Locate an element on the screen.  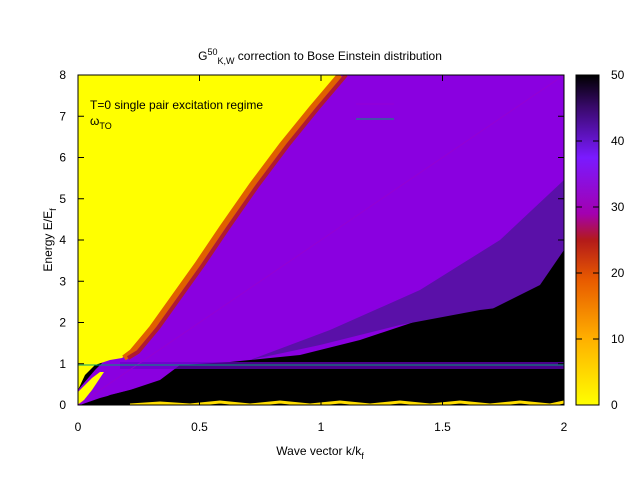
x-tick-label: 0.5 is located at coordinates (199, 427).